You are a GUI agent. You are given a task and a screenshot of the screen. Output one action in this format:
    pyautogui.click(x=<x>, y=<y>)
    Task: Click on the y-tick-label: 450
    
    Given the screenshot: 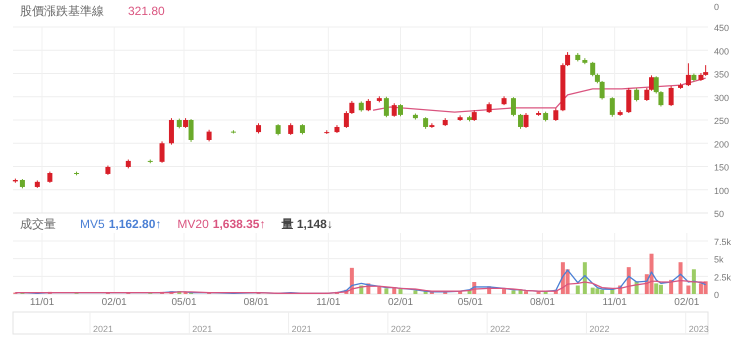 What is the action you would take?
    pyautogui.click(x=722, y=28)
    